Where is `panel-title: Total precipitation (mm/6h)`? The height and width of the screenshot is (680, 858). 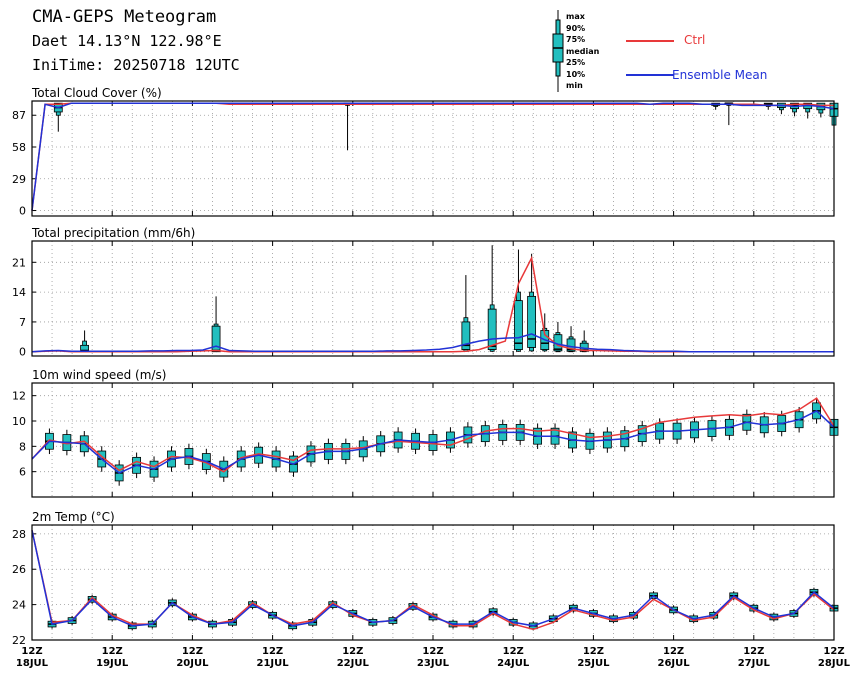
panel-title: Total precipitation (mm/6h) is located at coordinates (113, 233).